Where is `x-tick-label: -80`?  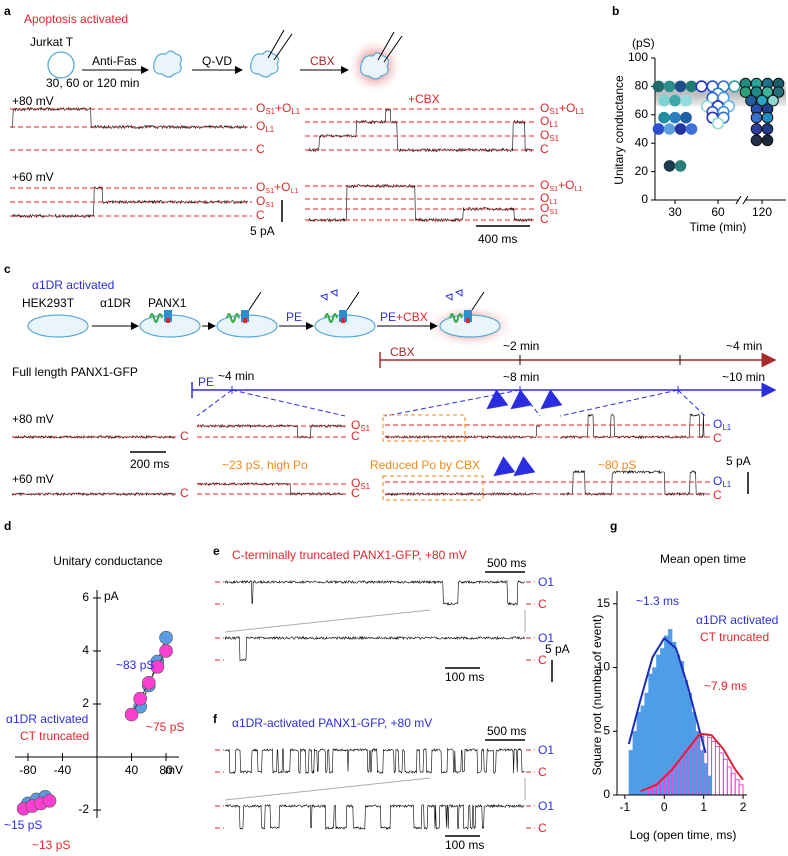
x-tick-label: -80 is located at coordinates (28, 770).